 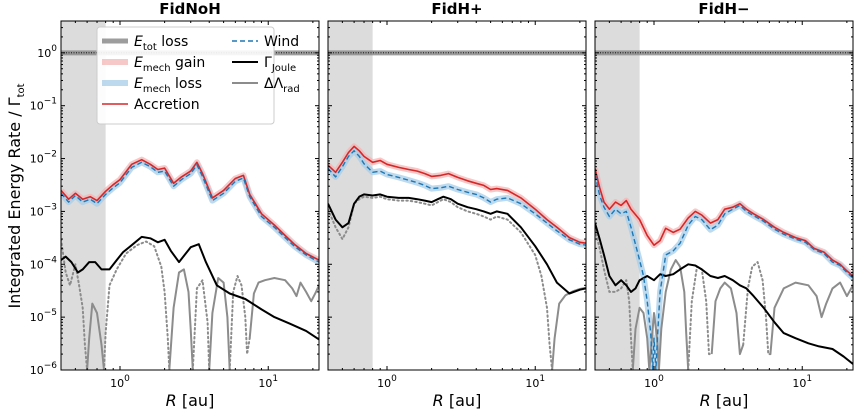 What do you see at coordinates (281, 42) in the screenshot?
I see `legend-label-wind: Wind` at bounding box center [281, 42].